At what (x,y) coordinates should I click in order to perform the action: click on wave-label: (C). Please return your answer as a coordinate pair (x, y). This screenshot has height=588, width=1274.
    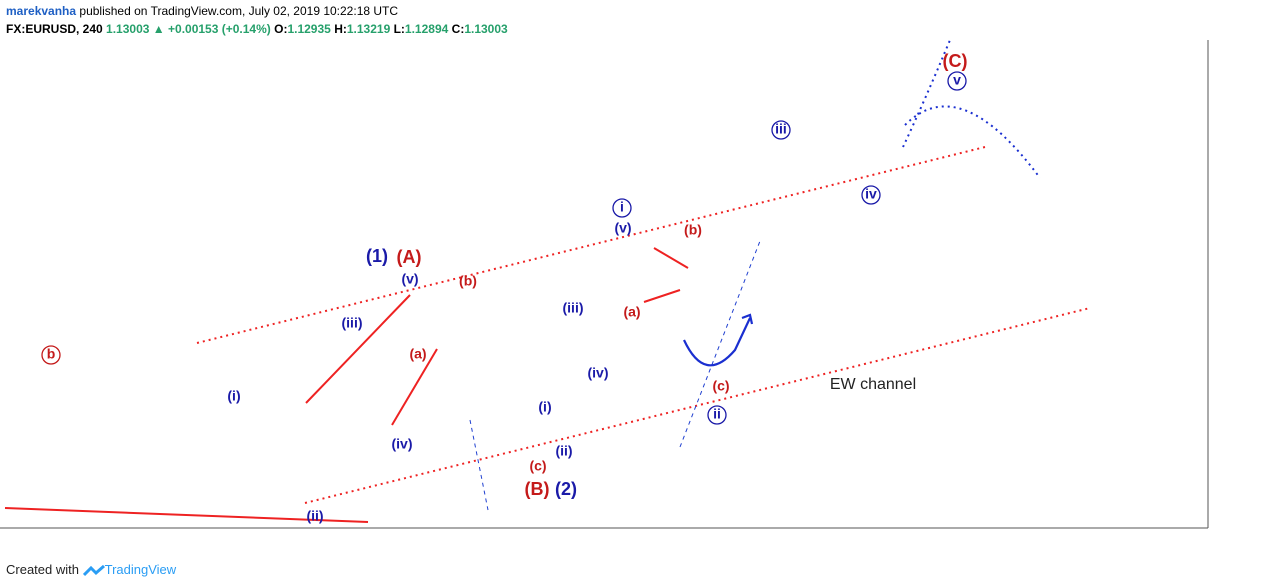
    Looking at the image, I should click on (955, 61).